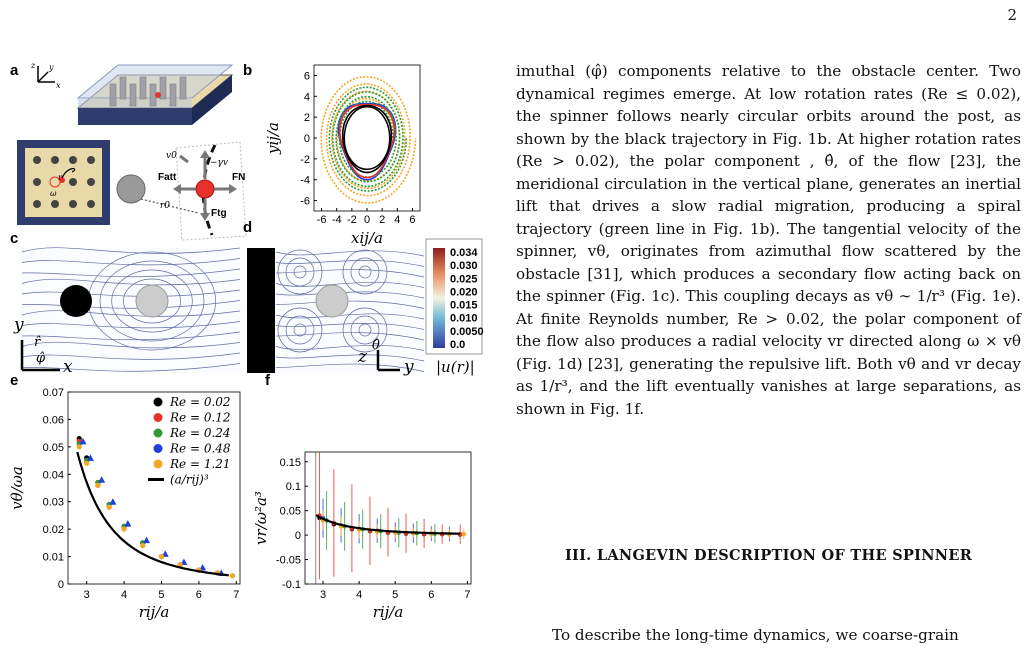 The height and width of the screenshot is (649, 1029). What do you see at coordinates (161, 595) in the screenshot?
I see `x-tick-label: 5` at bounding box center [161, 595].